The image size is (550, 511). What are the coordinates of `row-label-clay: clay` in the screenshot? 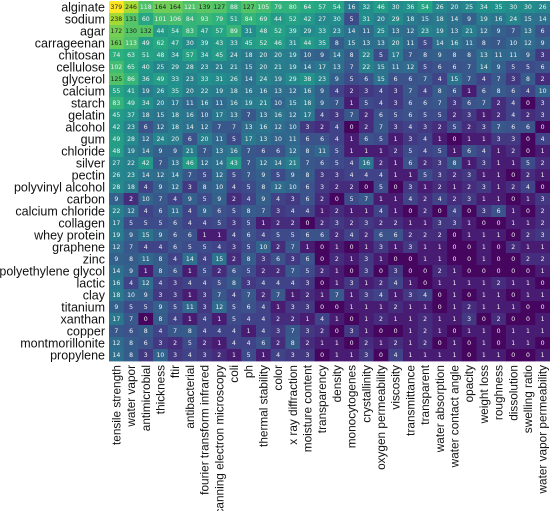 It's located at (94, 295).